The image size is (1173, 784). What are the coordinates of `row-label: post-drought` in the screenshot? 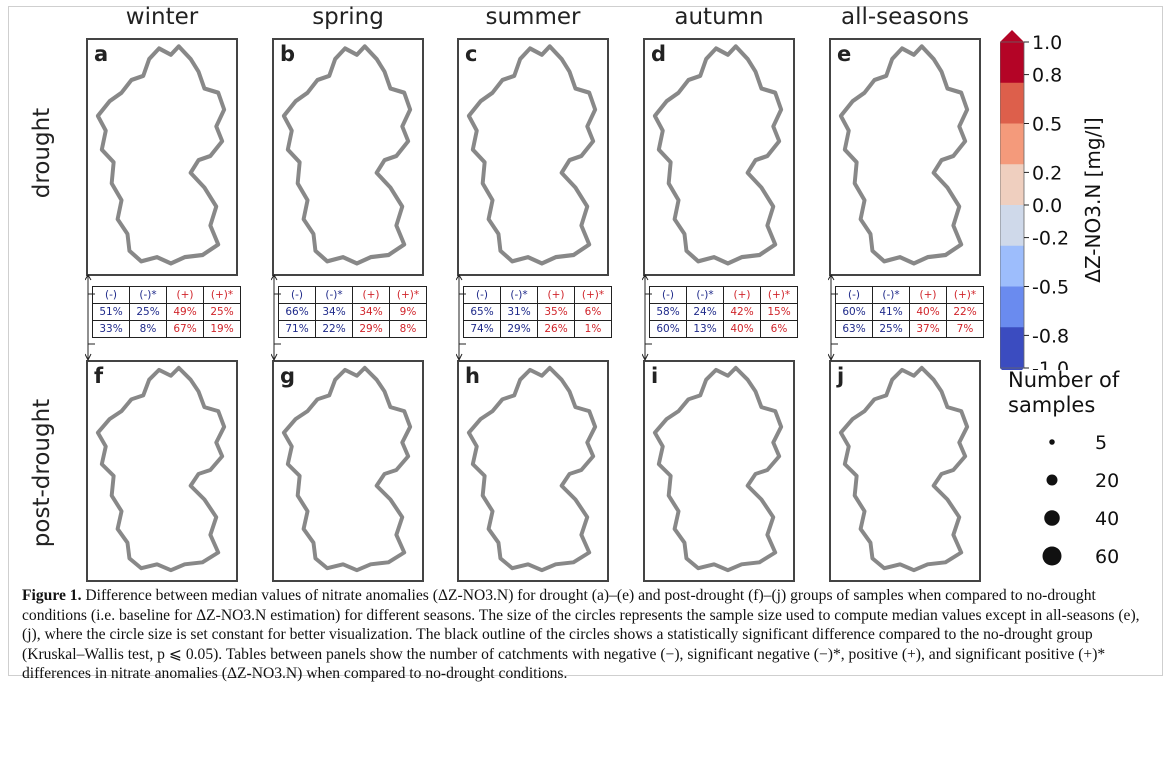 It's located at (42, 473).